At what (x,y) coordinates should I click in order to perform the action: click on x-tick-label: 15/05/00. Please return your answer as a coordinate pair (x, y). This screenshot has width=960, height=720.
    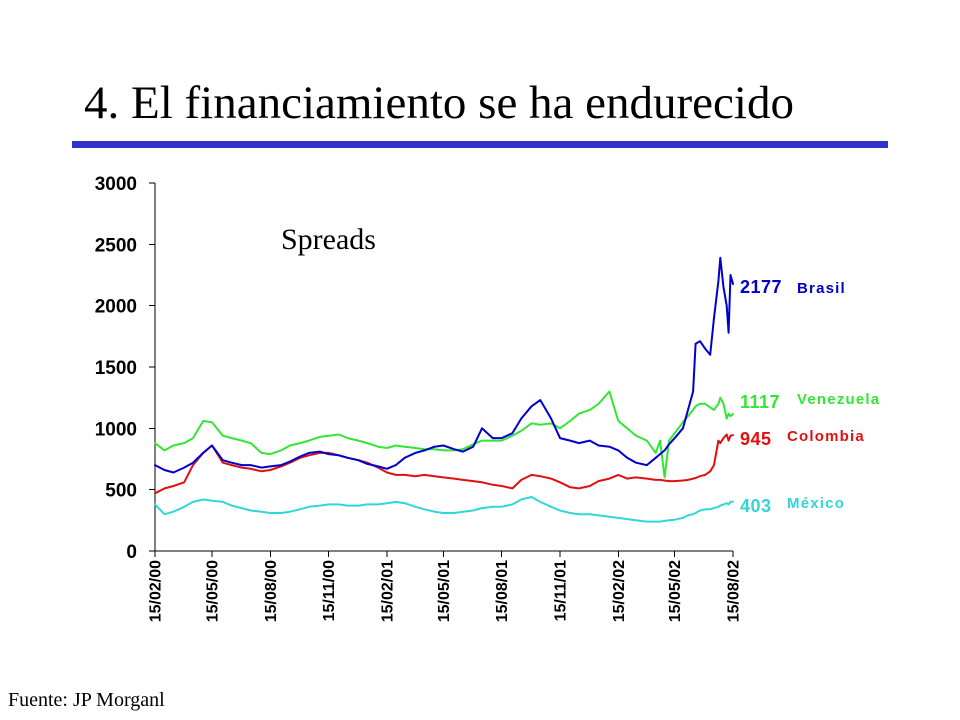
    Looking at the image, I should click on (213, 591).